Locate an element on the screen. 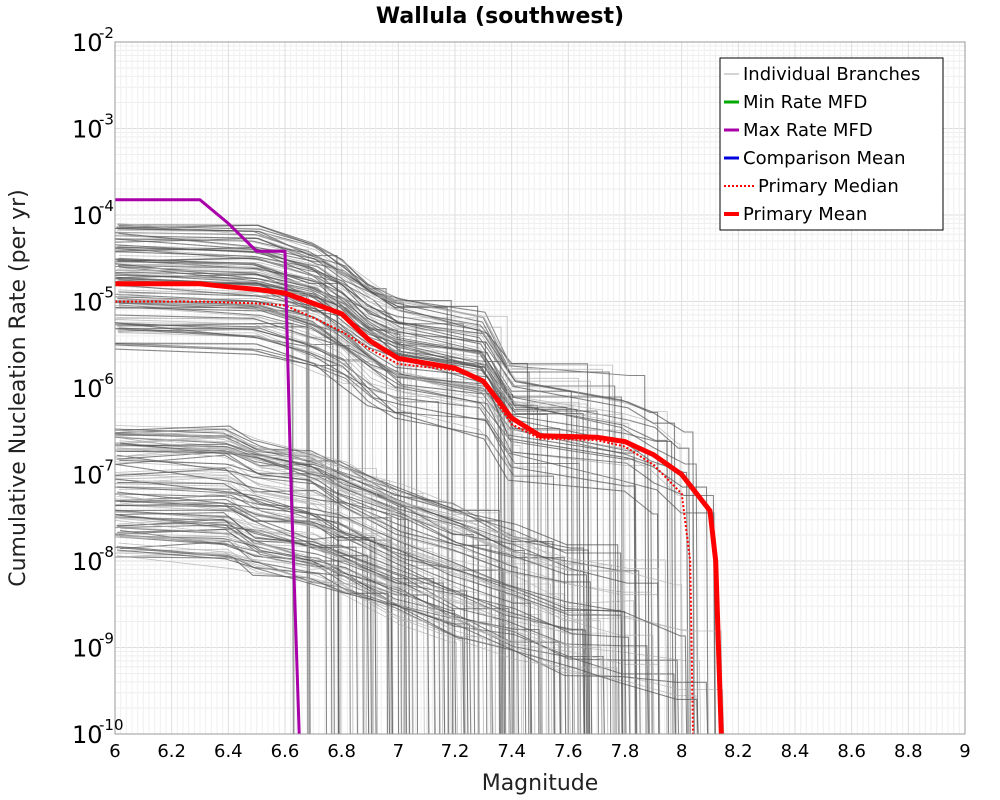  legend-box is located at coordinates (831, 144).